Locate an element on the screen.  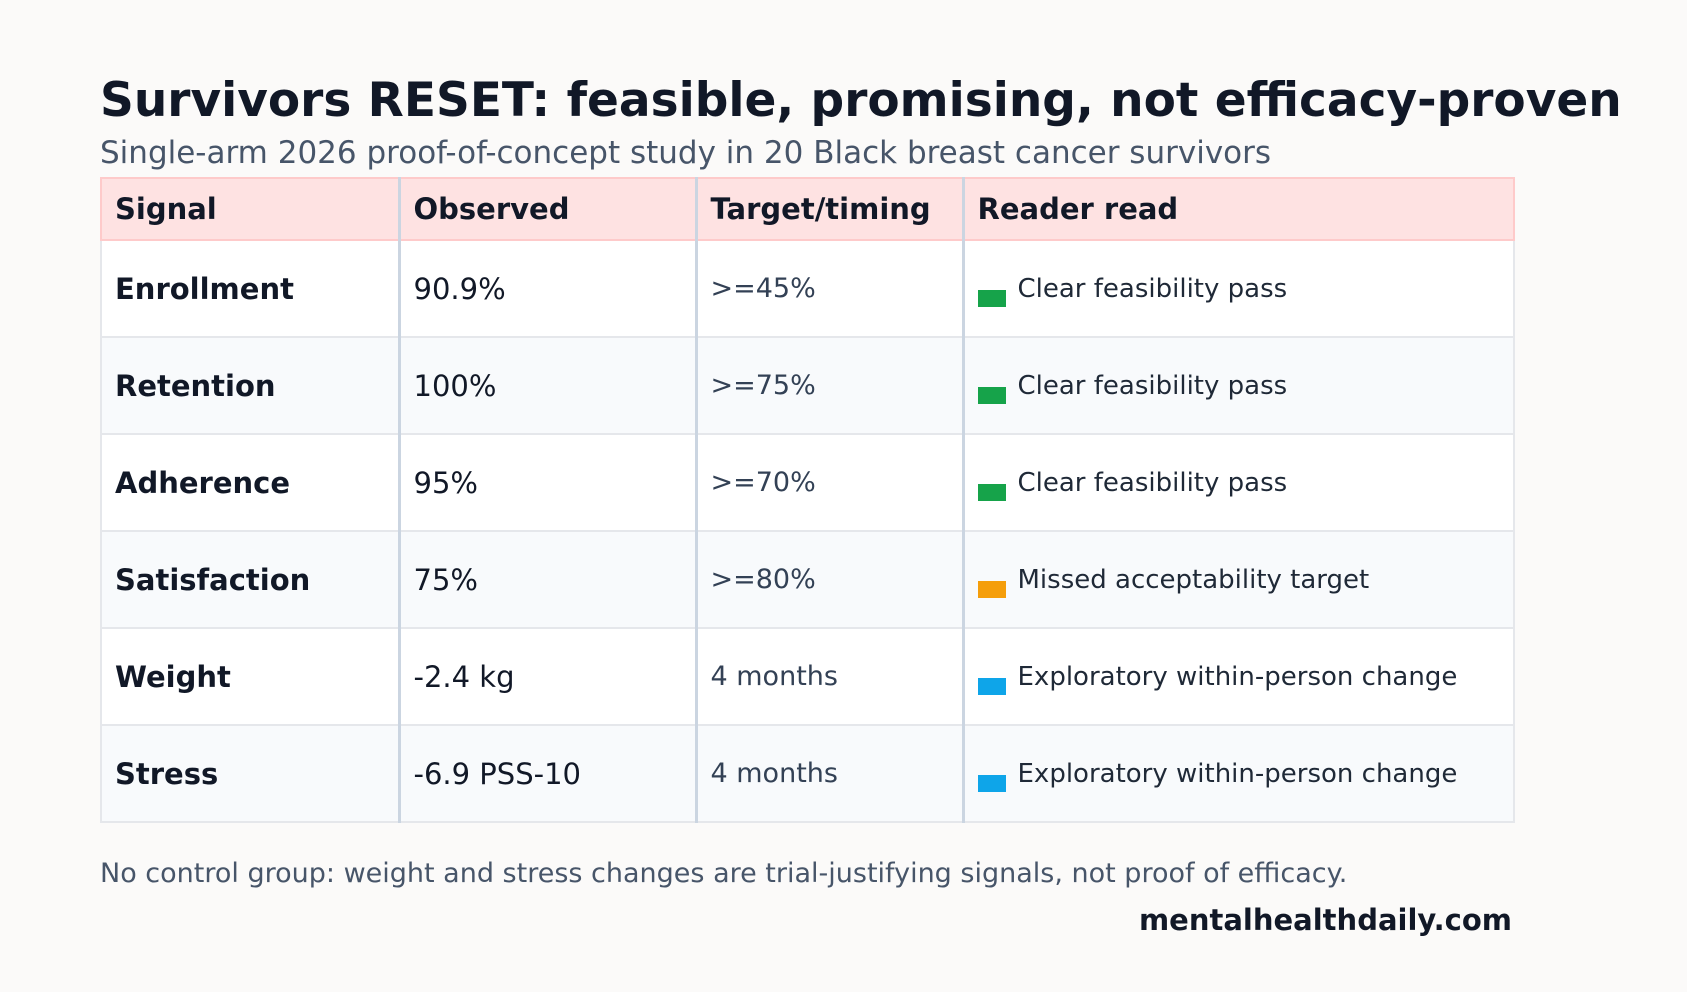
signal-cell: Enrollment is located at coordinates (249, 288).